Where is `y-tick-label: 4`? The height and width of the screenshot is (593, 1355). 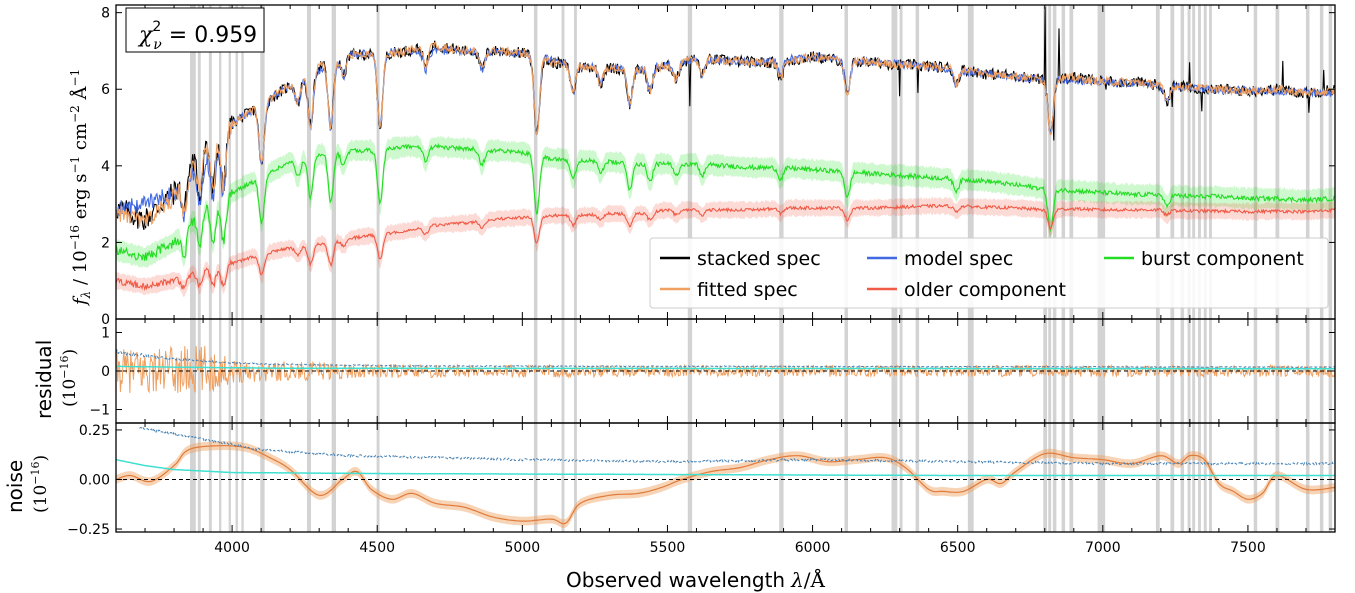
y-tick-label: 4 is located at coordinates (105, 167).